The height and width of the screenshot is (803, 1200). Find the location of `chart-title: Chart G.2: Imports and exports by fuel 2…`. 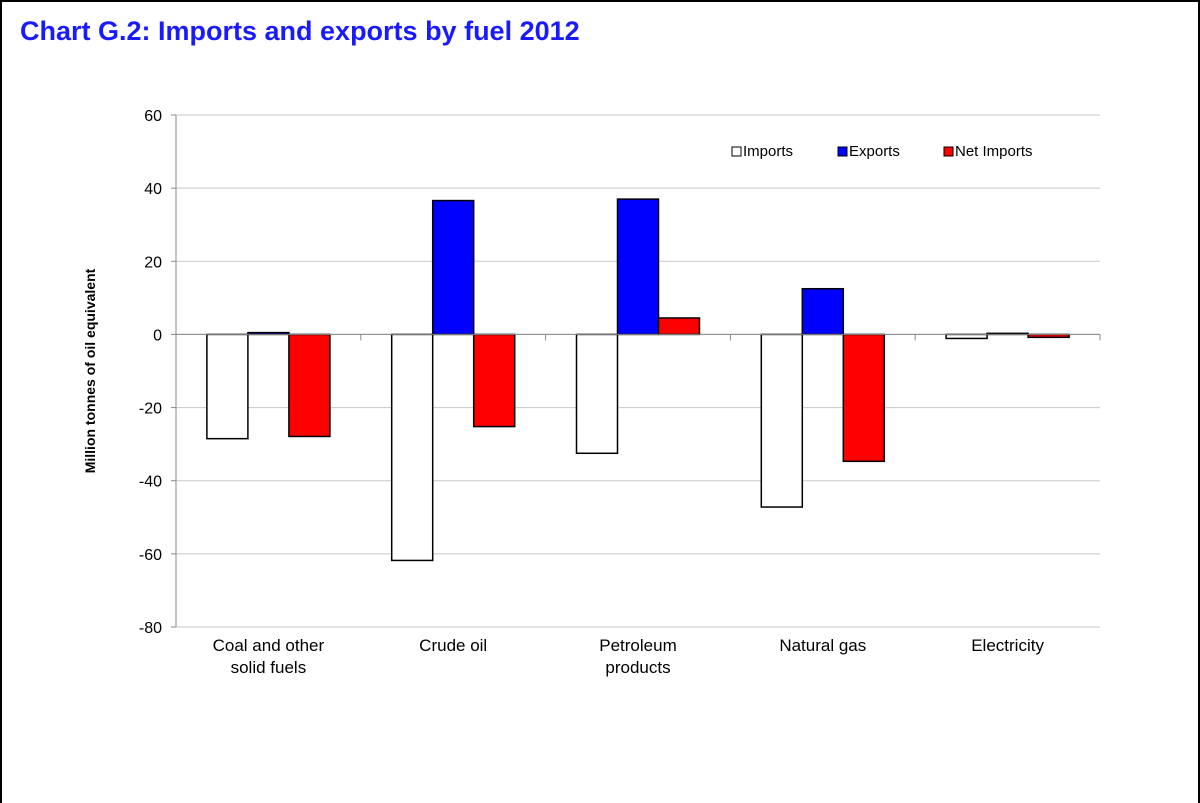

chart-title: Chart G.2: Imports and exports by fuel 2… is located at coordinates (300, 31).